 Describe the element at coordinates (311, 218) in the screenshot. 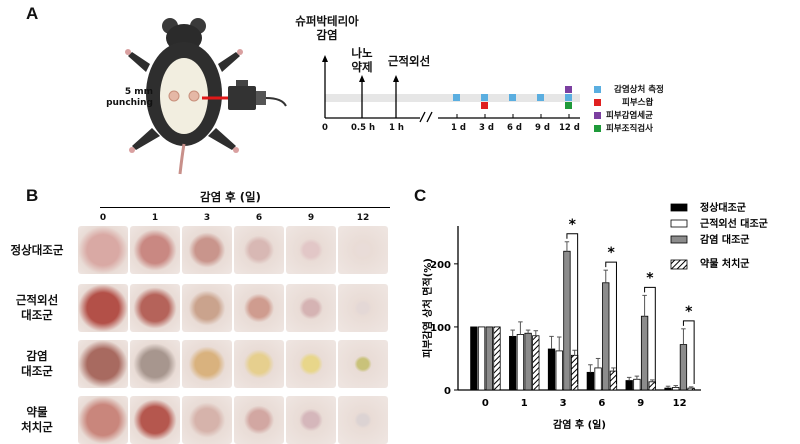

I see `day-column-label: 9` at that location.